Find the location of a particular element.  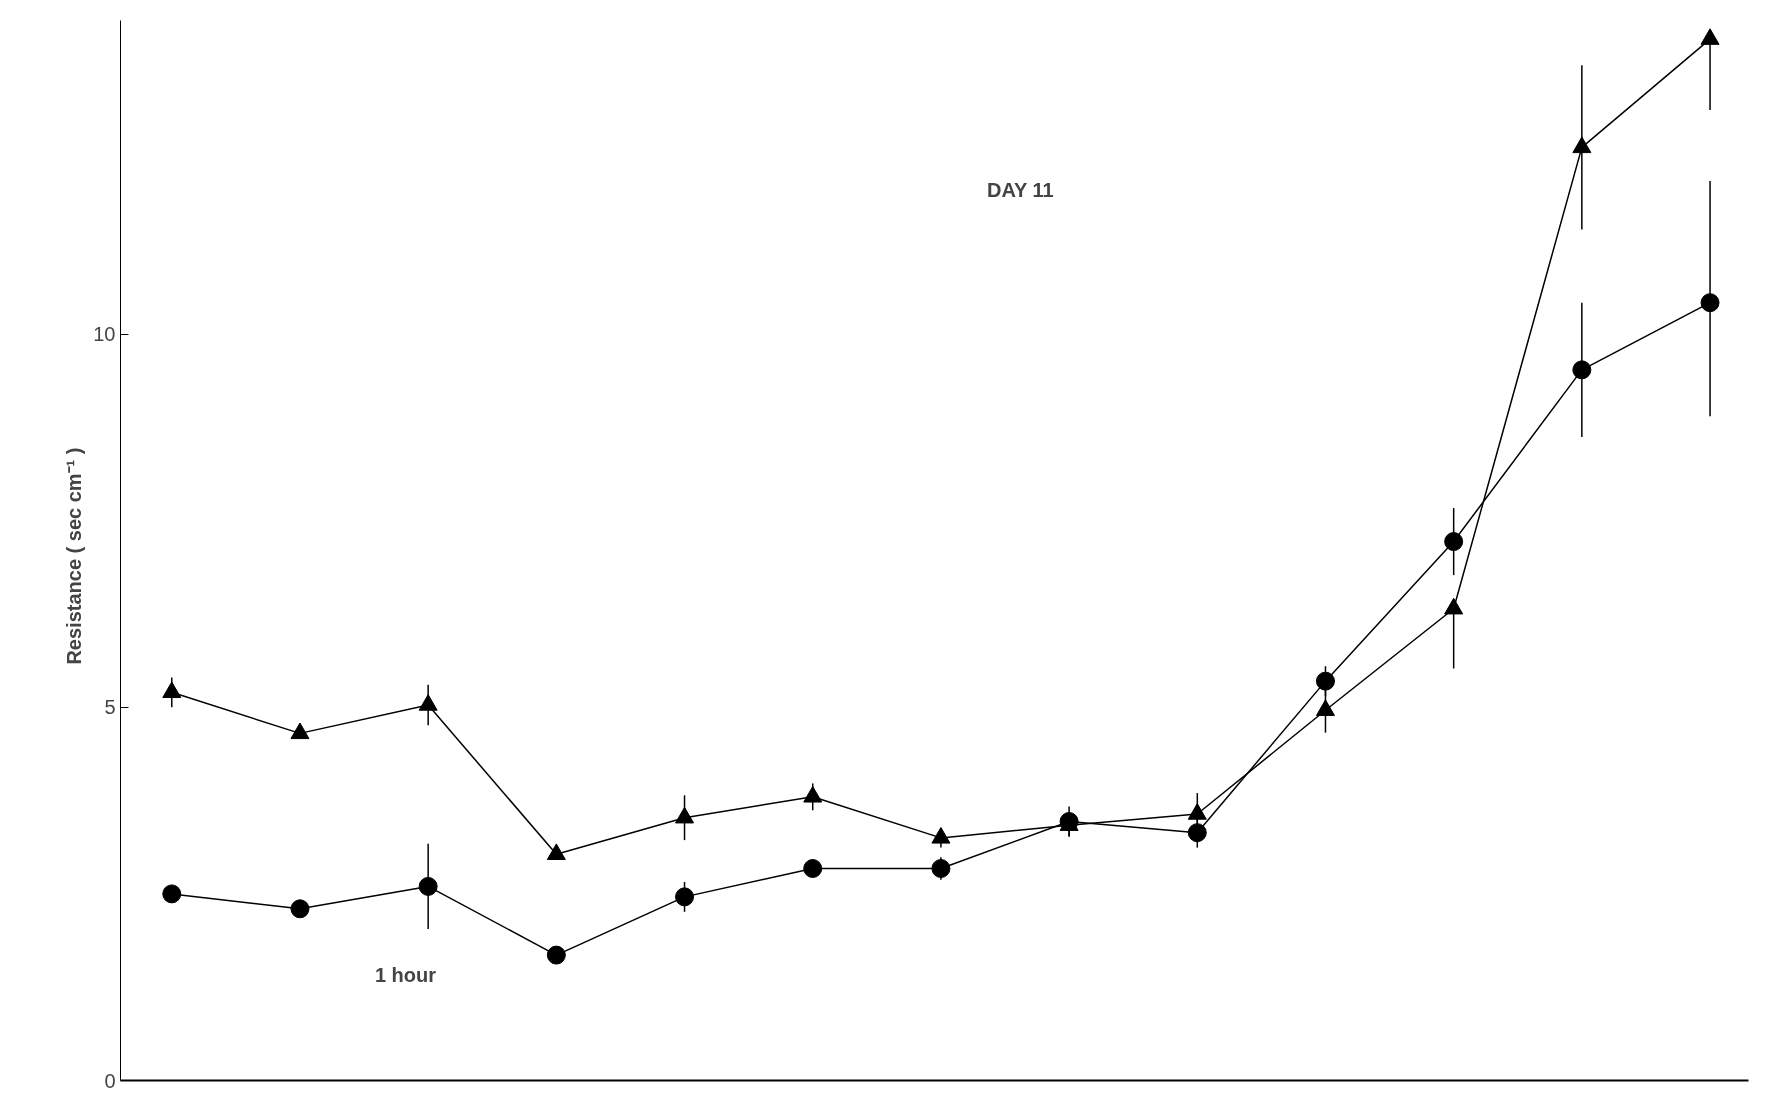

text: DAY 11 is located at coordinates (1020, 189).